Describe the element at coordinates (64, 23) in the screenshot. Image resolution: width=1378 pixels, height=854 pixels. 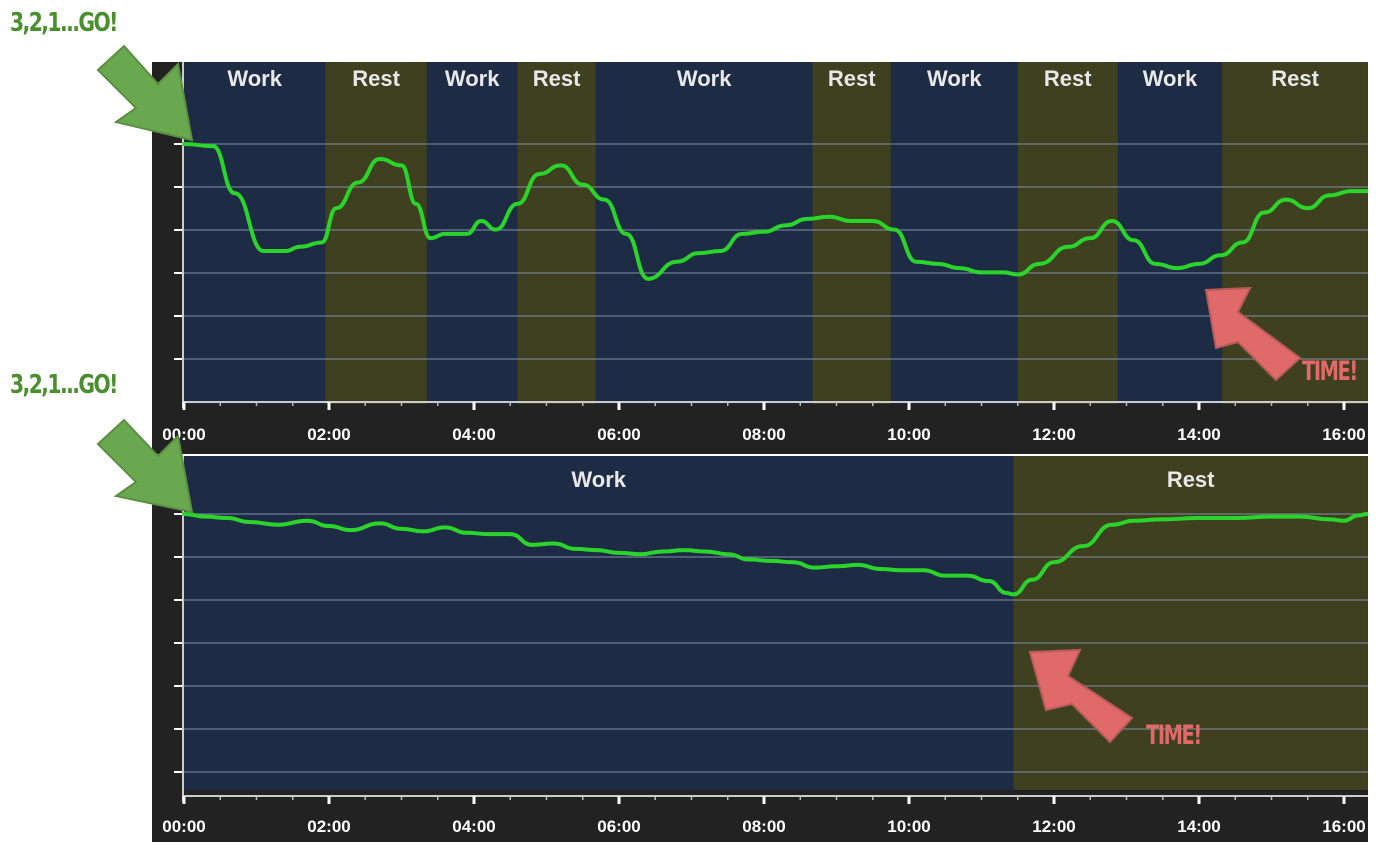
I see `go-label-top: 3,2,1...GO!` at that location.